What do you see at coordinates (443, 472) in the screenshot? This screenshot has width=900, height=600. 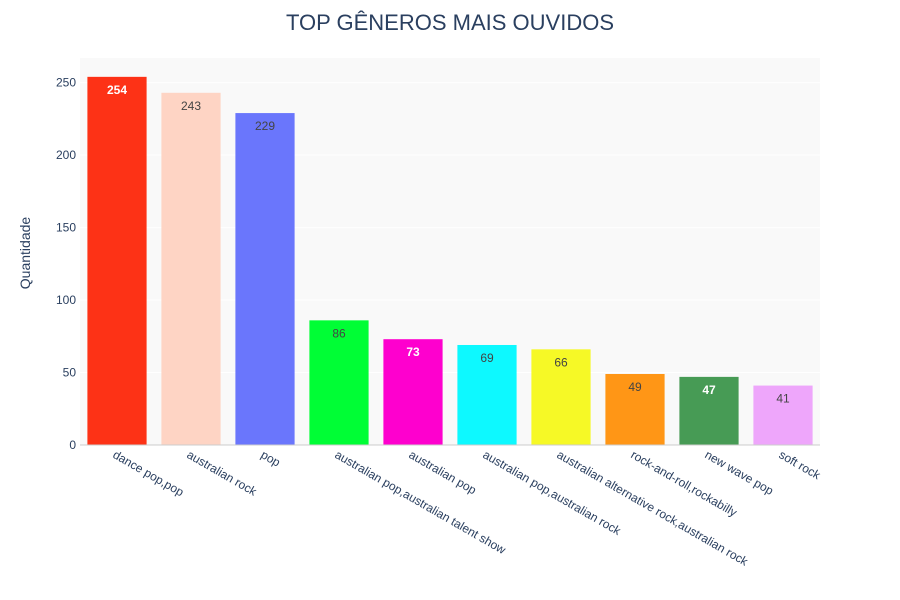 I see `x-tick-label: australian pop` at bounding box center [443, 472].